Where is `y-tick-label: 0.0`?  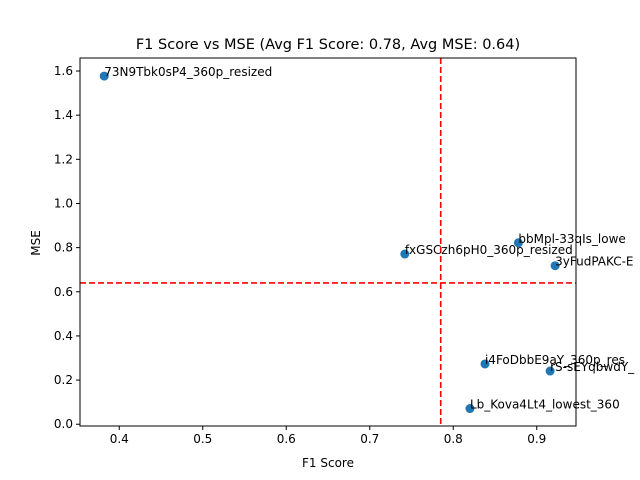 y-tick-label: 0.0 is located at coordinates (63, 424).